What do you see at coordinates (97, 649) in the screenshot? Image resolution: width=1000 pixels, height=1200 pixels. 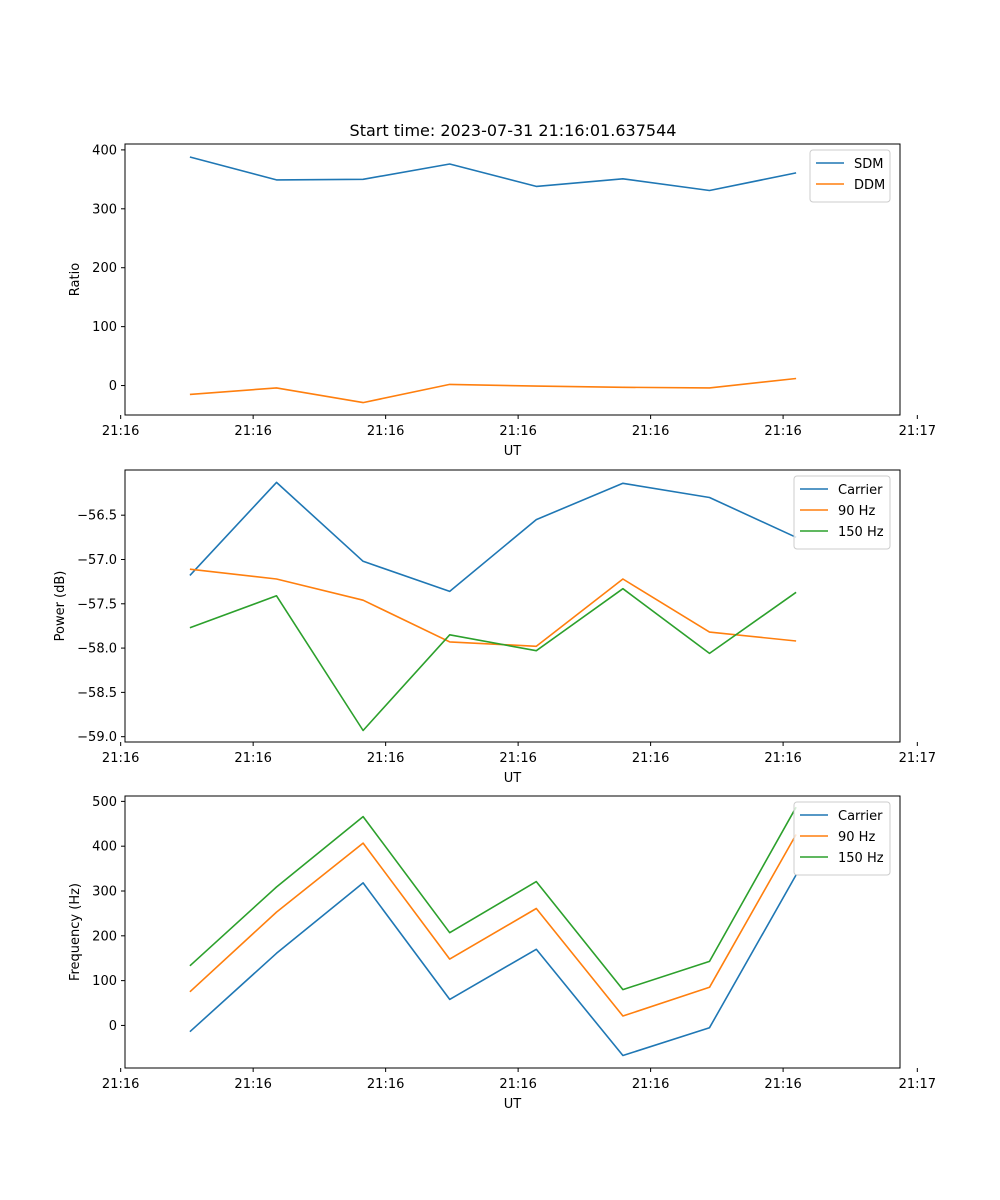 I see `y-tick-label: −58.0` at bounding box center [97, 649].